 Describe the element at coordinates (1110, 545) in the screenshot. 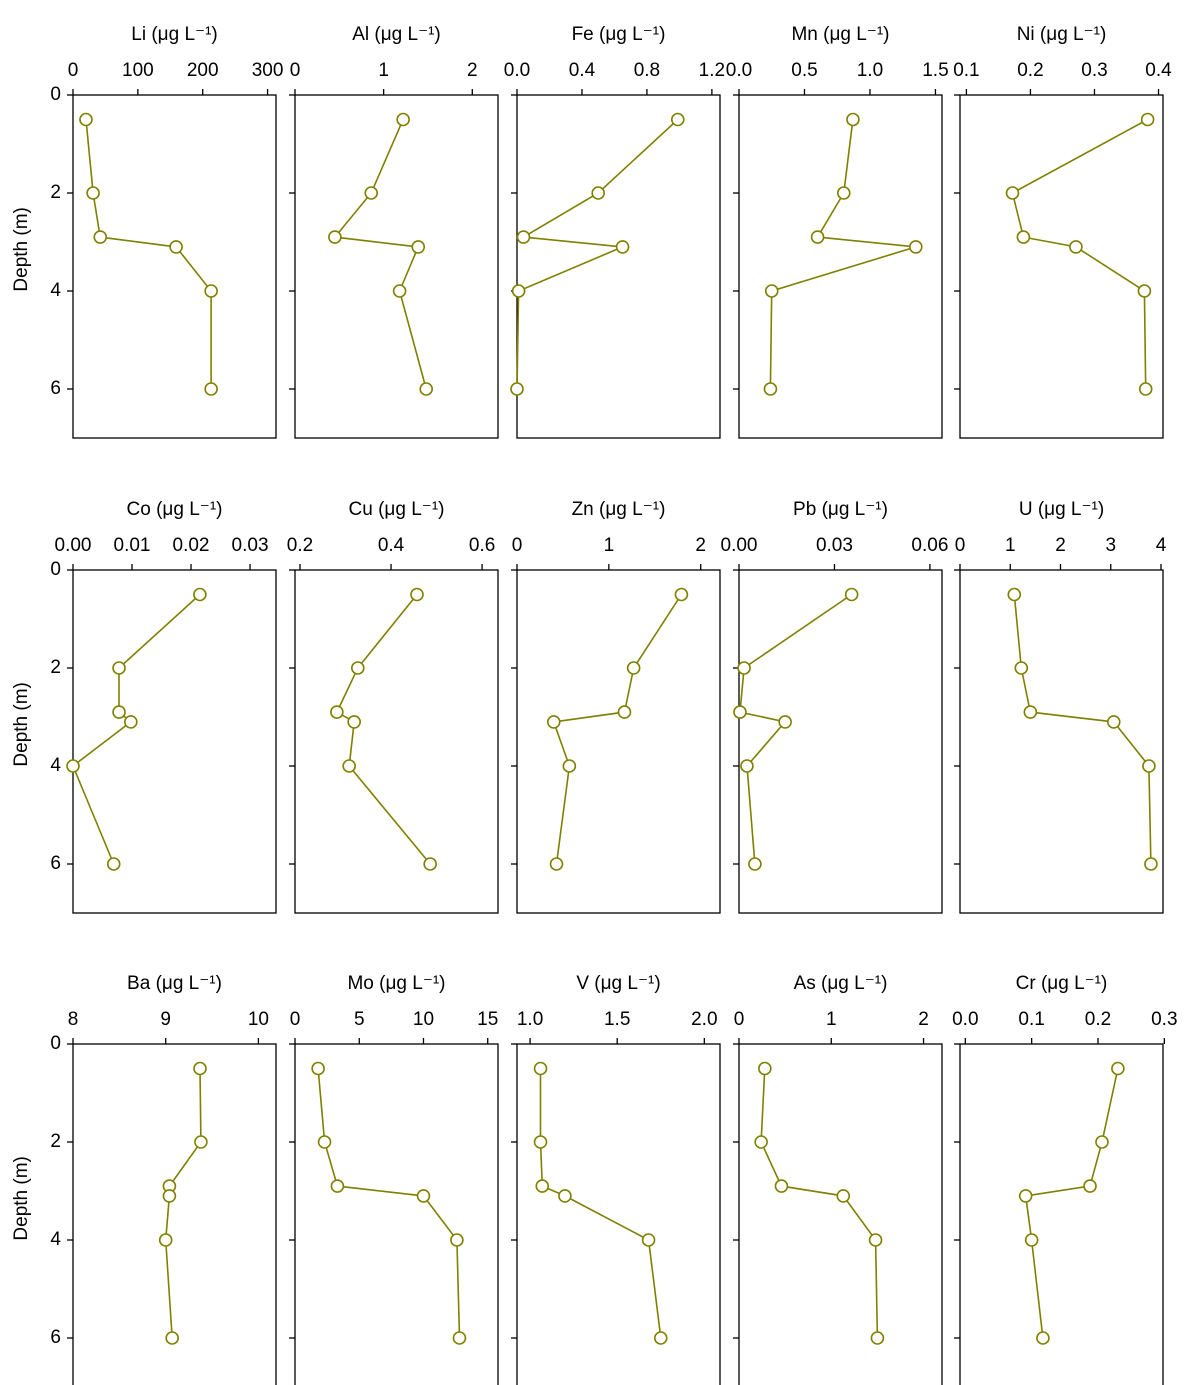

I see `x-tick-label: 3` at that location.